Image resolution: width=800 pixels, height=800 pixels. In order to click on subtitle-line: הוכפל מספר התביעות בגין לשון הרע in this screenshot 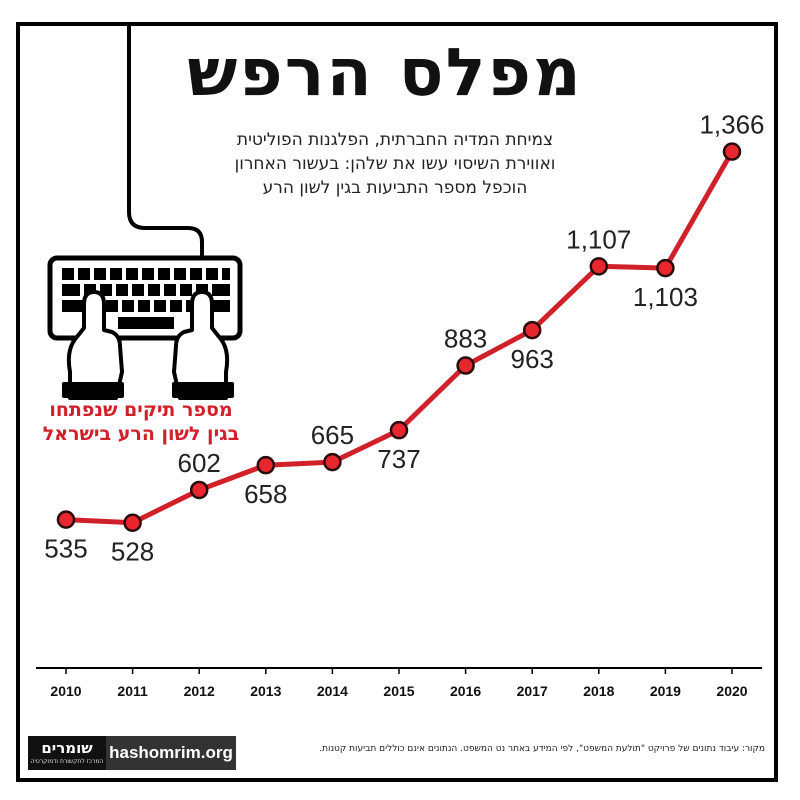, I will do `click(395, 188)`.